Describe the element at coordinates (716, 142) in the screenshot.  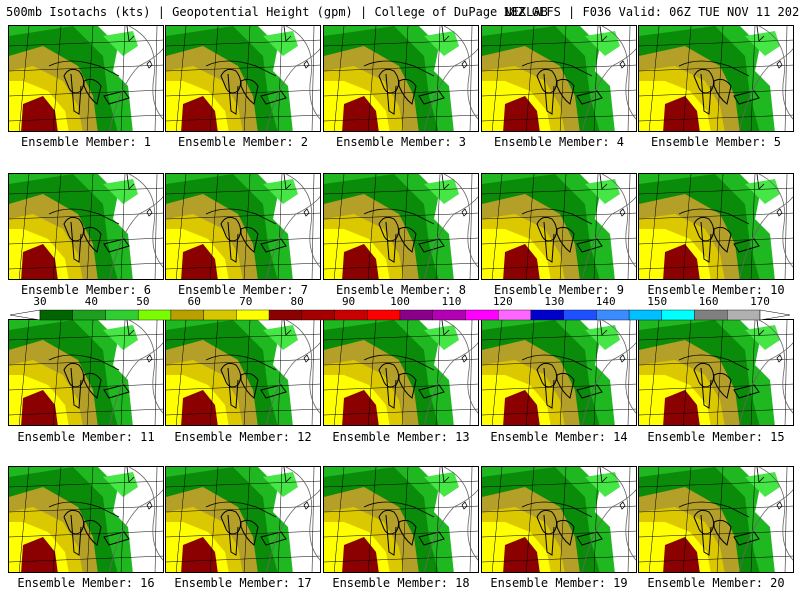
I see `ensemble-label: Ensemble Member: 5` at that location.